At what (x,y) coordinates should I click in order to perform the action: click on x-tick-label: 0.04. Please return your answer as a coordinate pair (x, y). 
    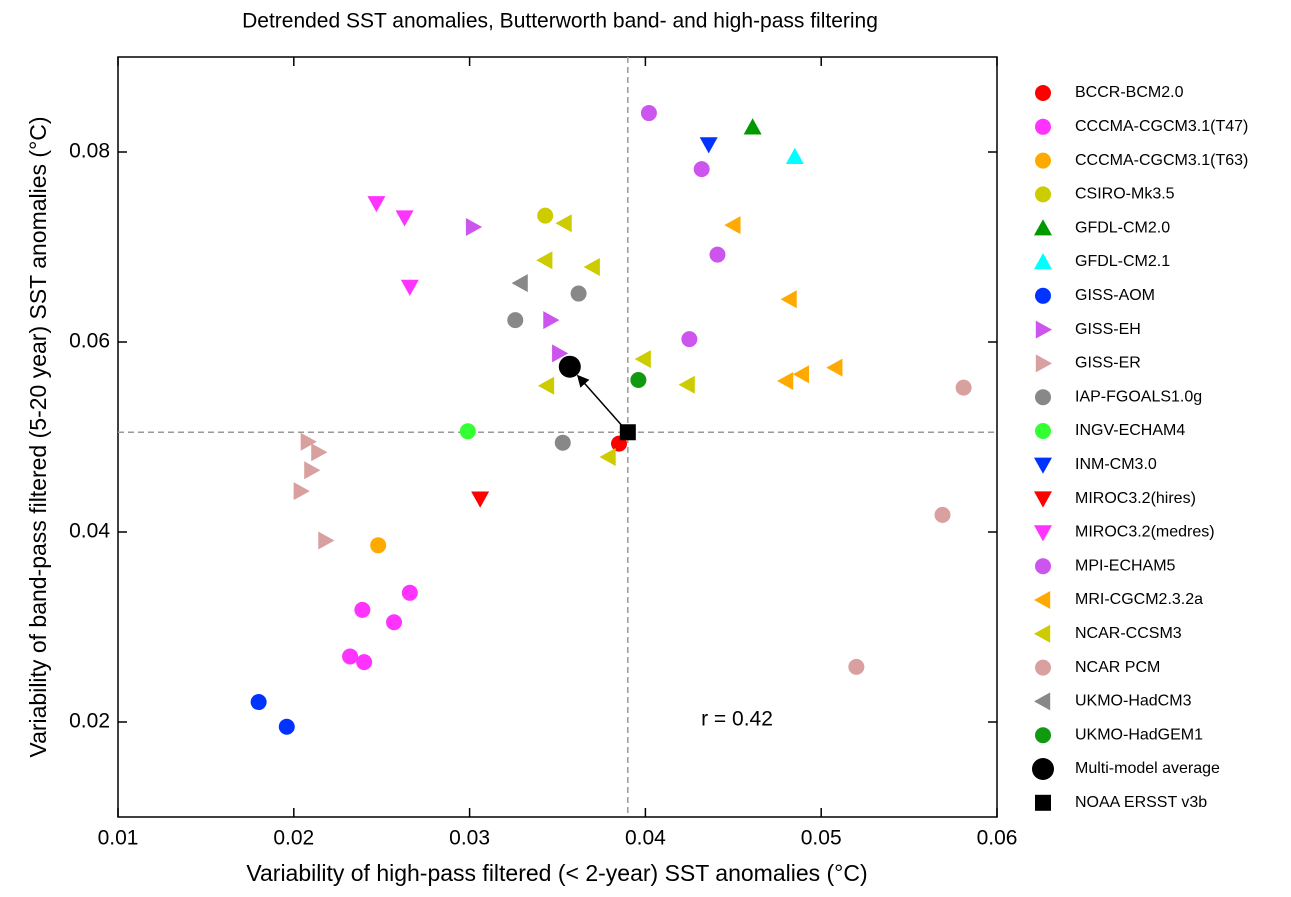
    Looking at the image, I should click on (645, 838).